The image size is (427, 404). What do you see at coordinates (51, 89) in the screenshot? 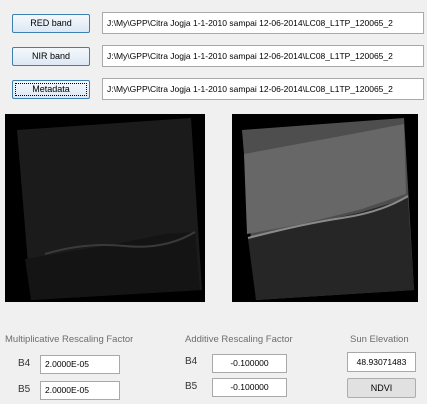
I see `metadata-button: Metadata` at bounding box center [51, 89].